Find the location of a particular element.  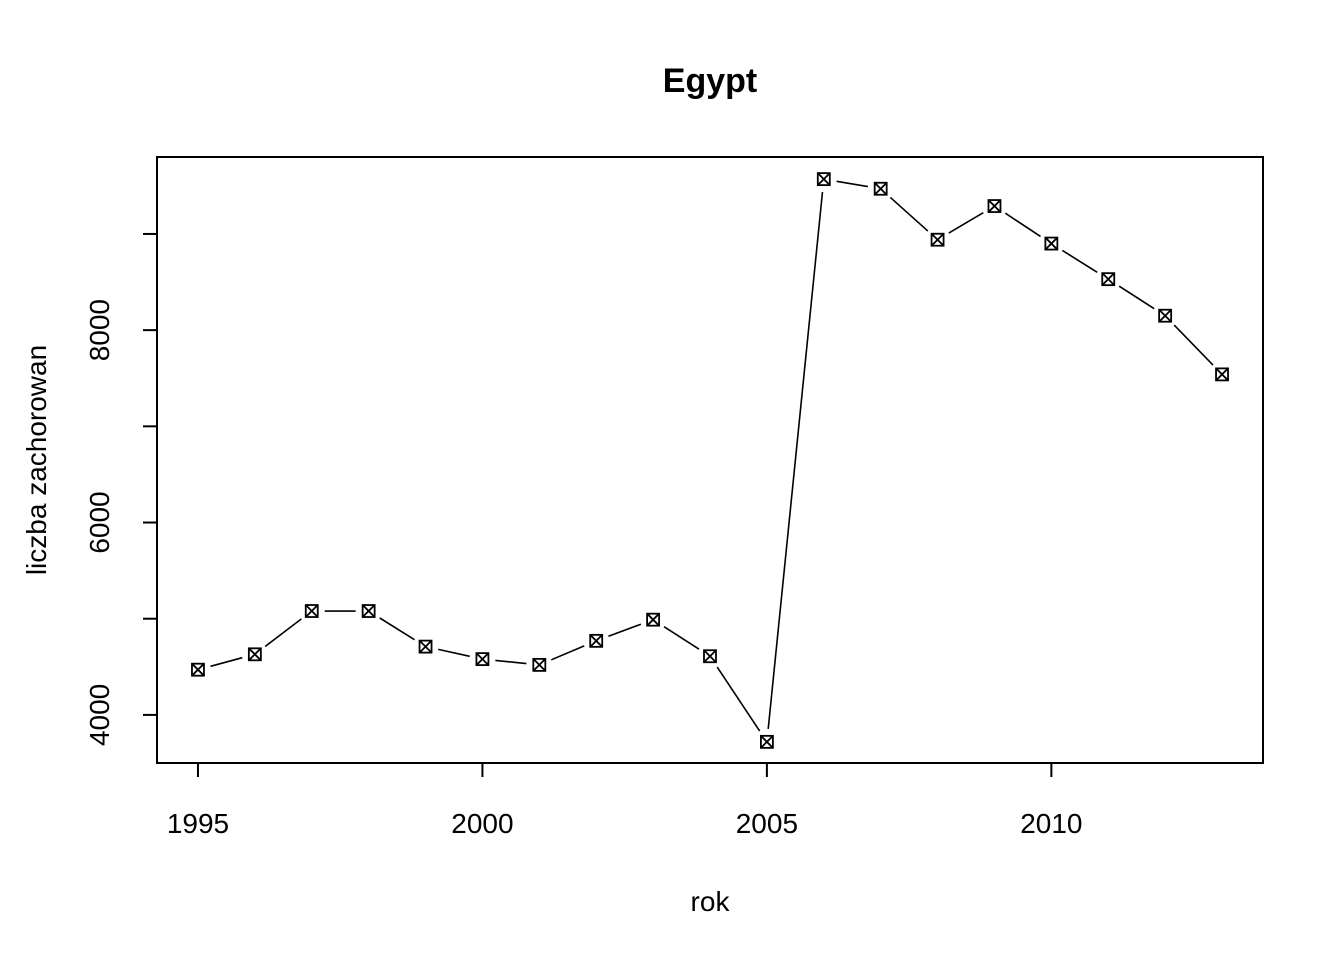

x-tick-label: 2010 is located at coordinates (1051, 823).